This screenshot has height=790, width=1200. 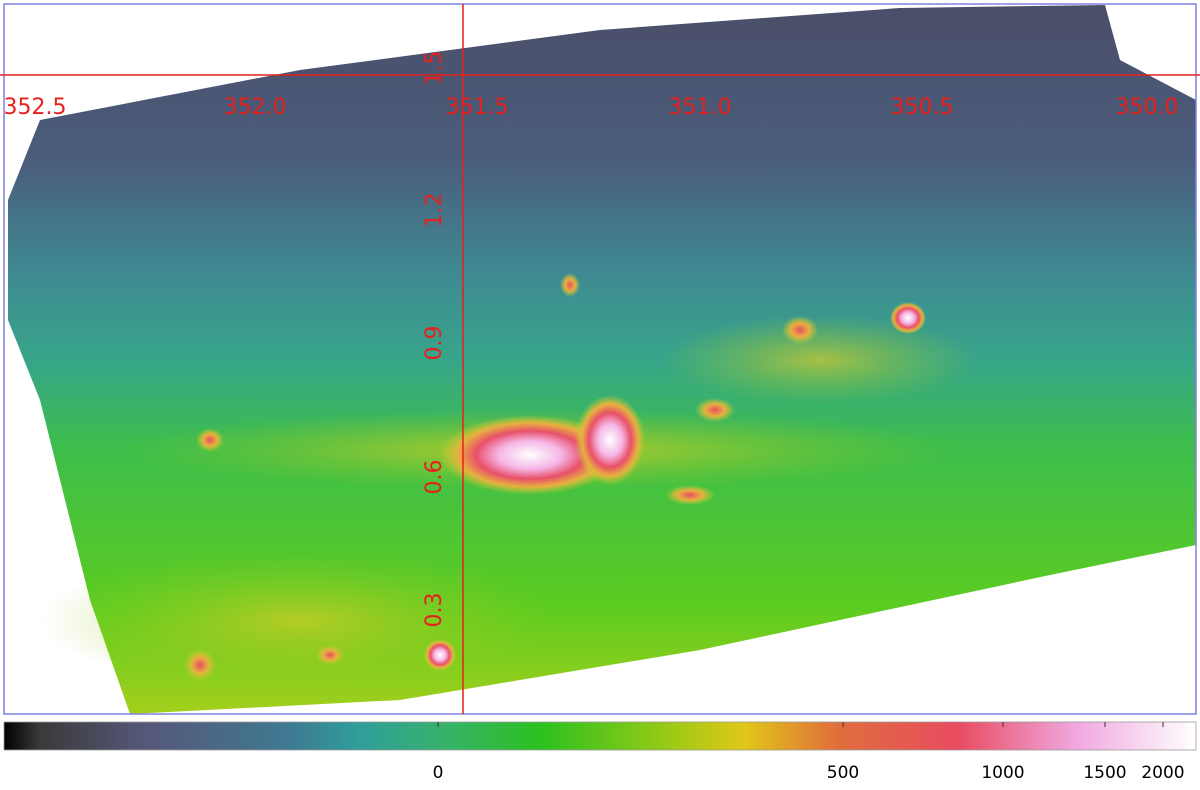 I want to click on colorbar, so click(x=600, y=736).